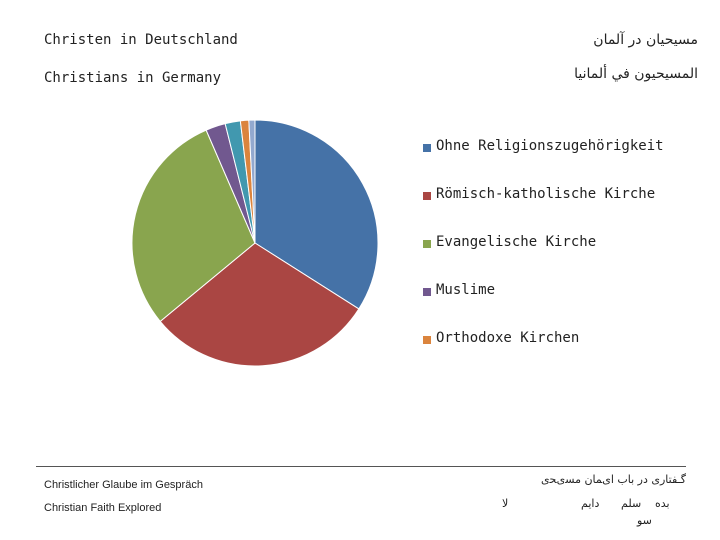 The width and height of the screenshot is (720, 540). What do you see at coordinates (636, 74) in the screenshot?
I see `title-arabic: المسيحيون في ألمانيا` at bounding box center [636, 74].